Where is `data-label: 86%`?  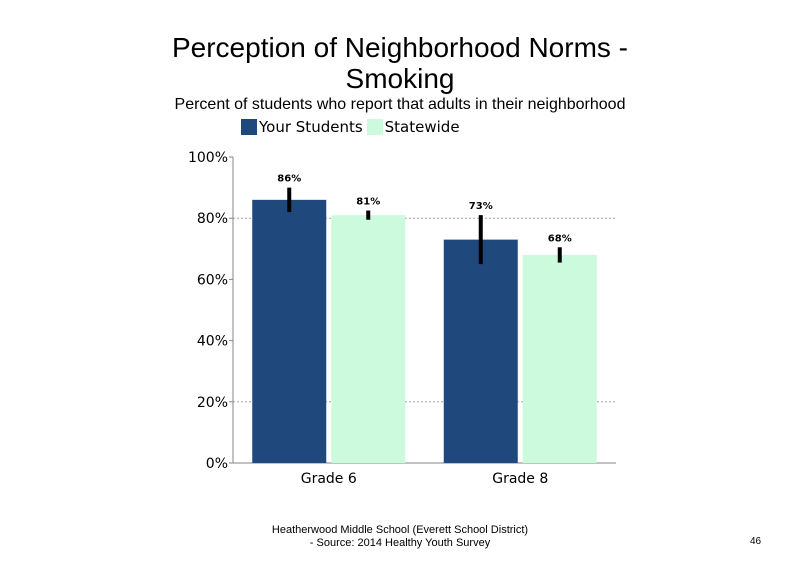
data-label: 86% is located at coordinates (289, 179).